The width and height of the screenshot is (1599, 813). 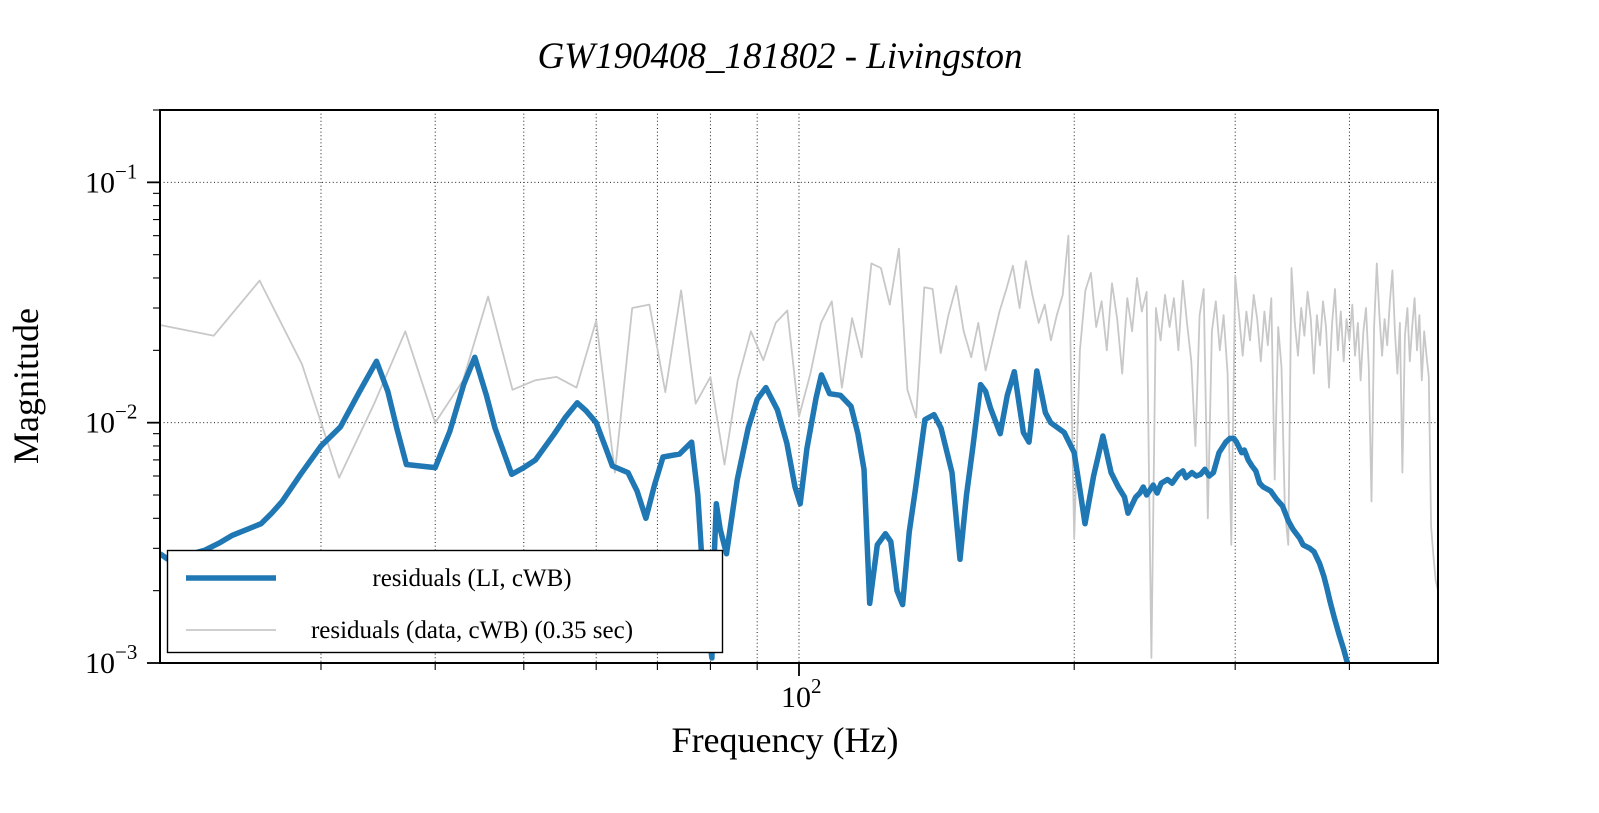 I want to click on legend-label-li: residuals (LI, cWB), so click(x=471, y=578).